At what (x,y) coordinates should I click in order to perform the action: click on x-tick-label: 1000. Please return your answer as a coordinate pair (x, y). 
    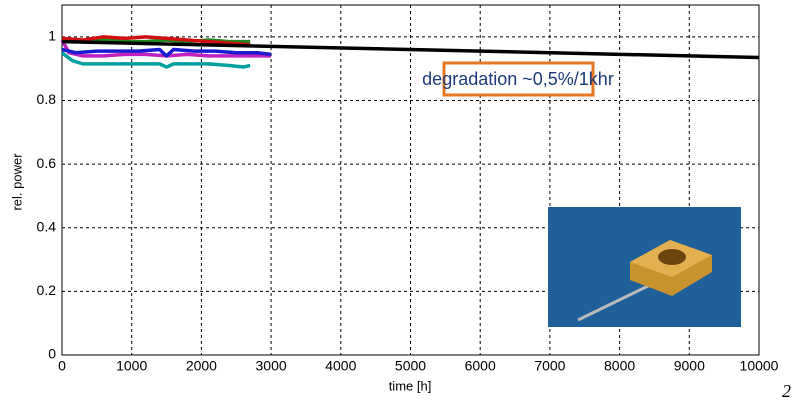
    Looking at the image, I should click on (131, 366).